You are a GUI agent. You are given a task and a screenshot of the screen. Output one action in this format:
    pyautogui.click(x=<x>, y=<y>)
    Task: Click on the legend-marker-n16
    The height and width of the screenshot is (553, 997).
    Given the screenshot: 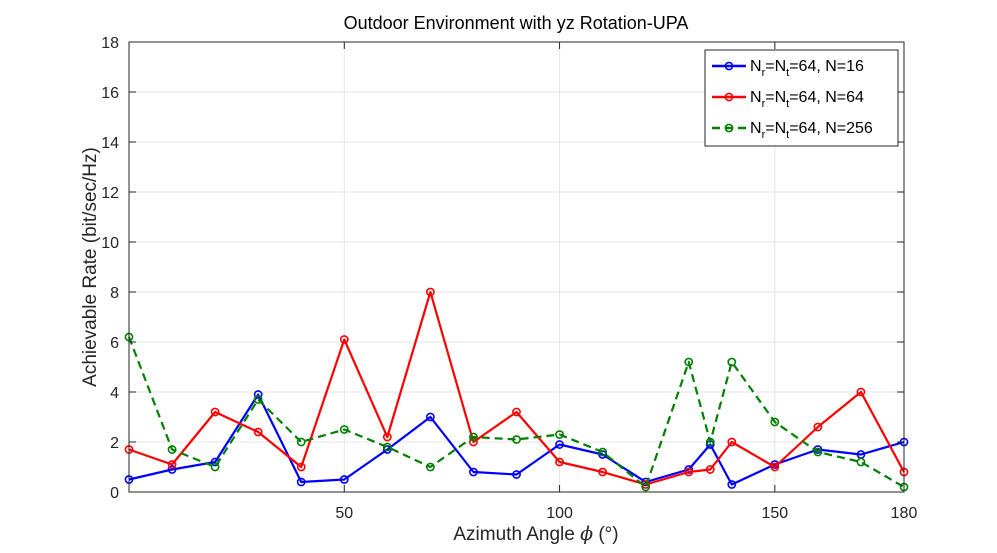 What is the action you would take?
    pyautogui.click(x=729, y=66)
    